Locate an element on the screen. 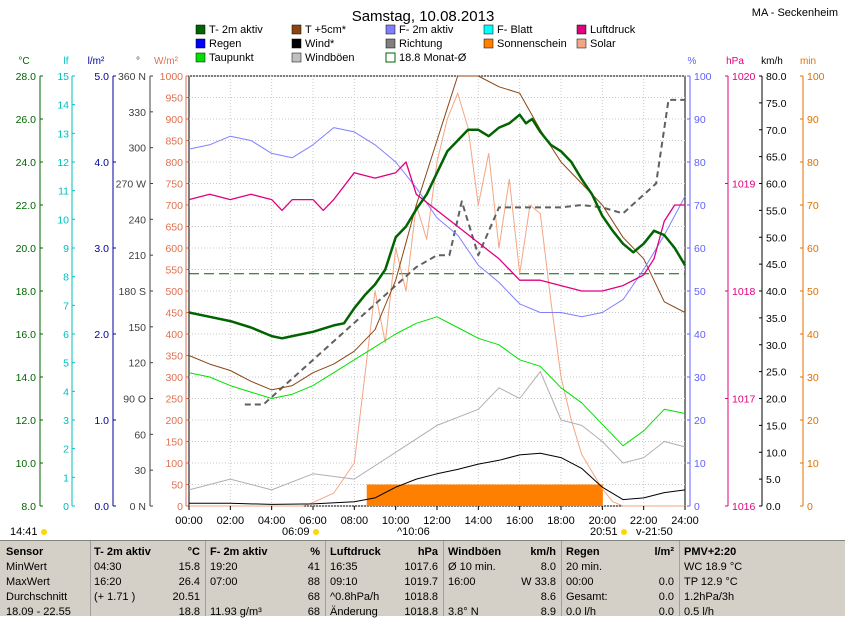  legend-label: Richtung is located at coordinates (420, 44).